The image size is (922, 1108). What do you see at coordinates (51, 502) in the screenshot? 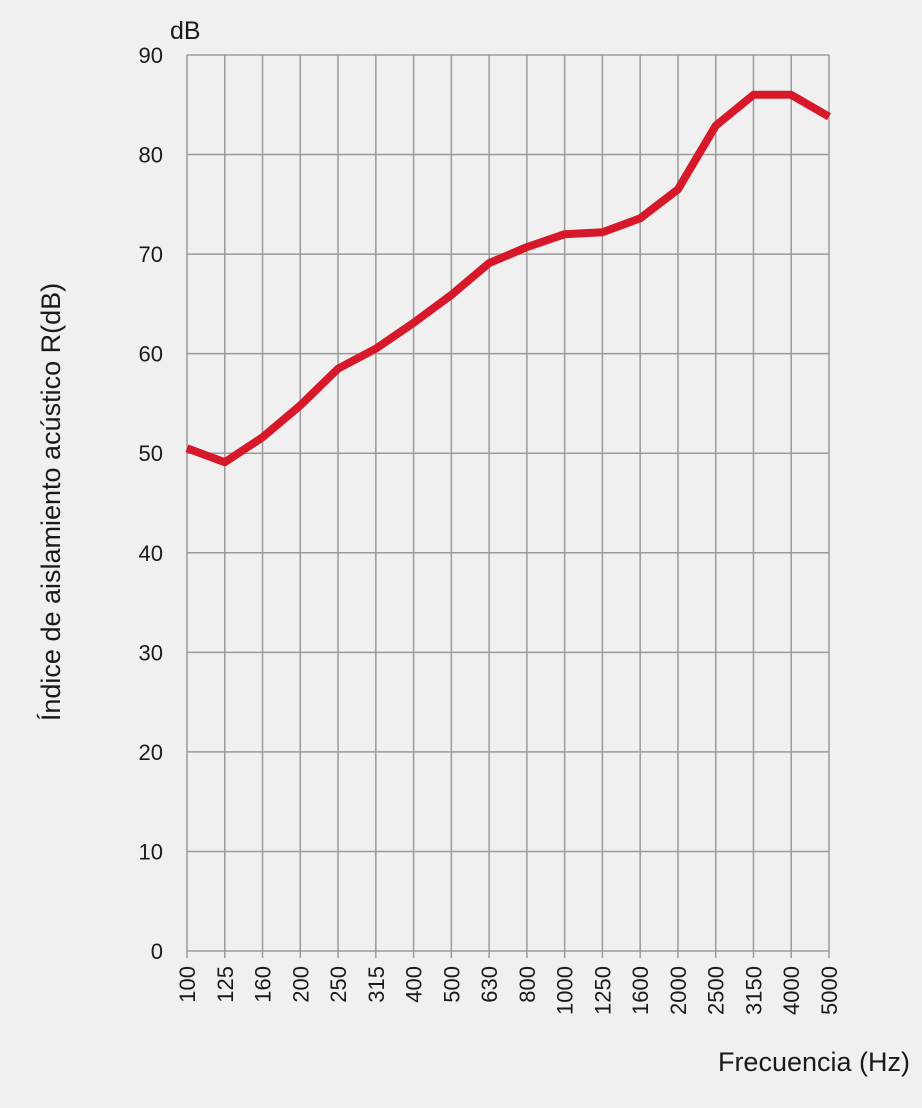
I see `y-axis-title: Índice de aislamiento acústico R(dB)` at bounding box center [51, 502].